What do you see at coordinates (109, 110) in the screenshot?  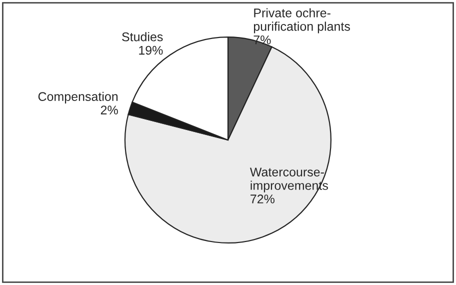 I see `data-label: 2%` at bounding box center [109, 110].